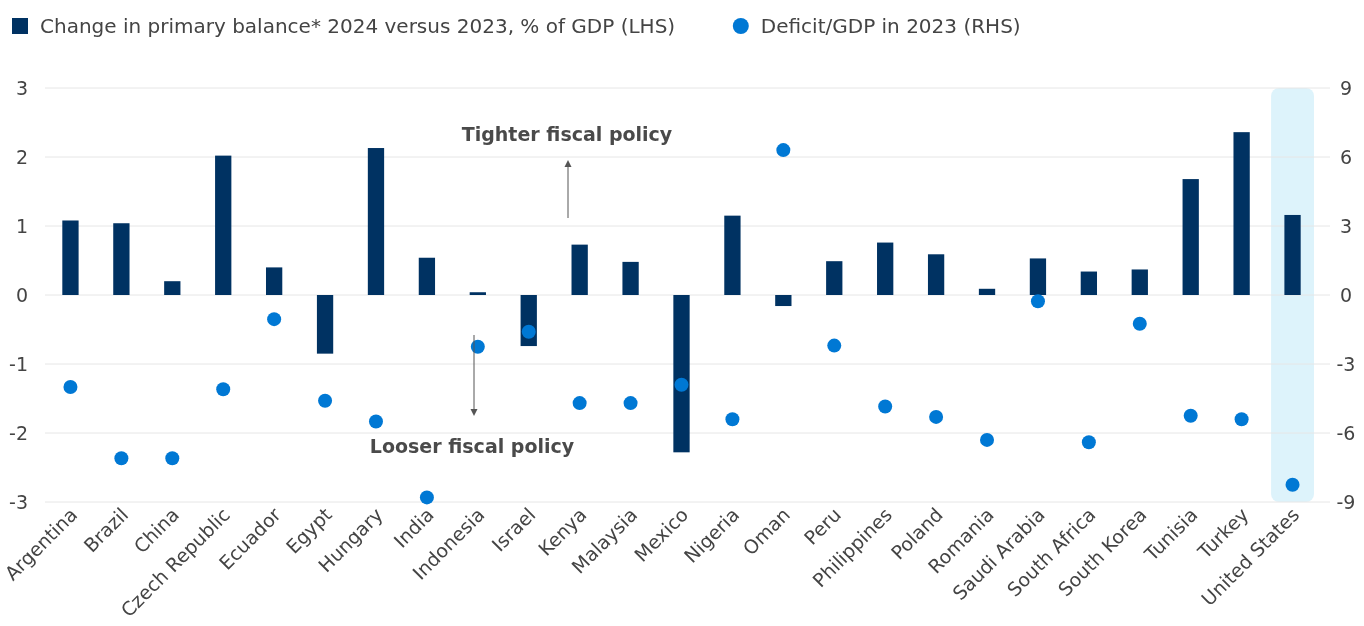  I want to click on annotation: Looser fiscal policy, so click(472, 446).